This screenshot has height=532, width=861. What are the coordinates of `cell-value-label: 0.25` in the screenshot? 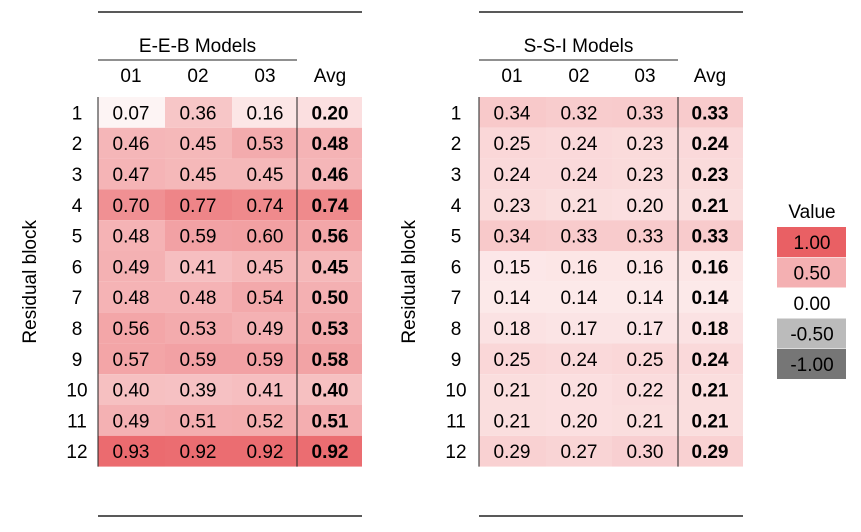 It's located at (512, 144).